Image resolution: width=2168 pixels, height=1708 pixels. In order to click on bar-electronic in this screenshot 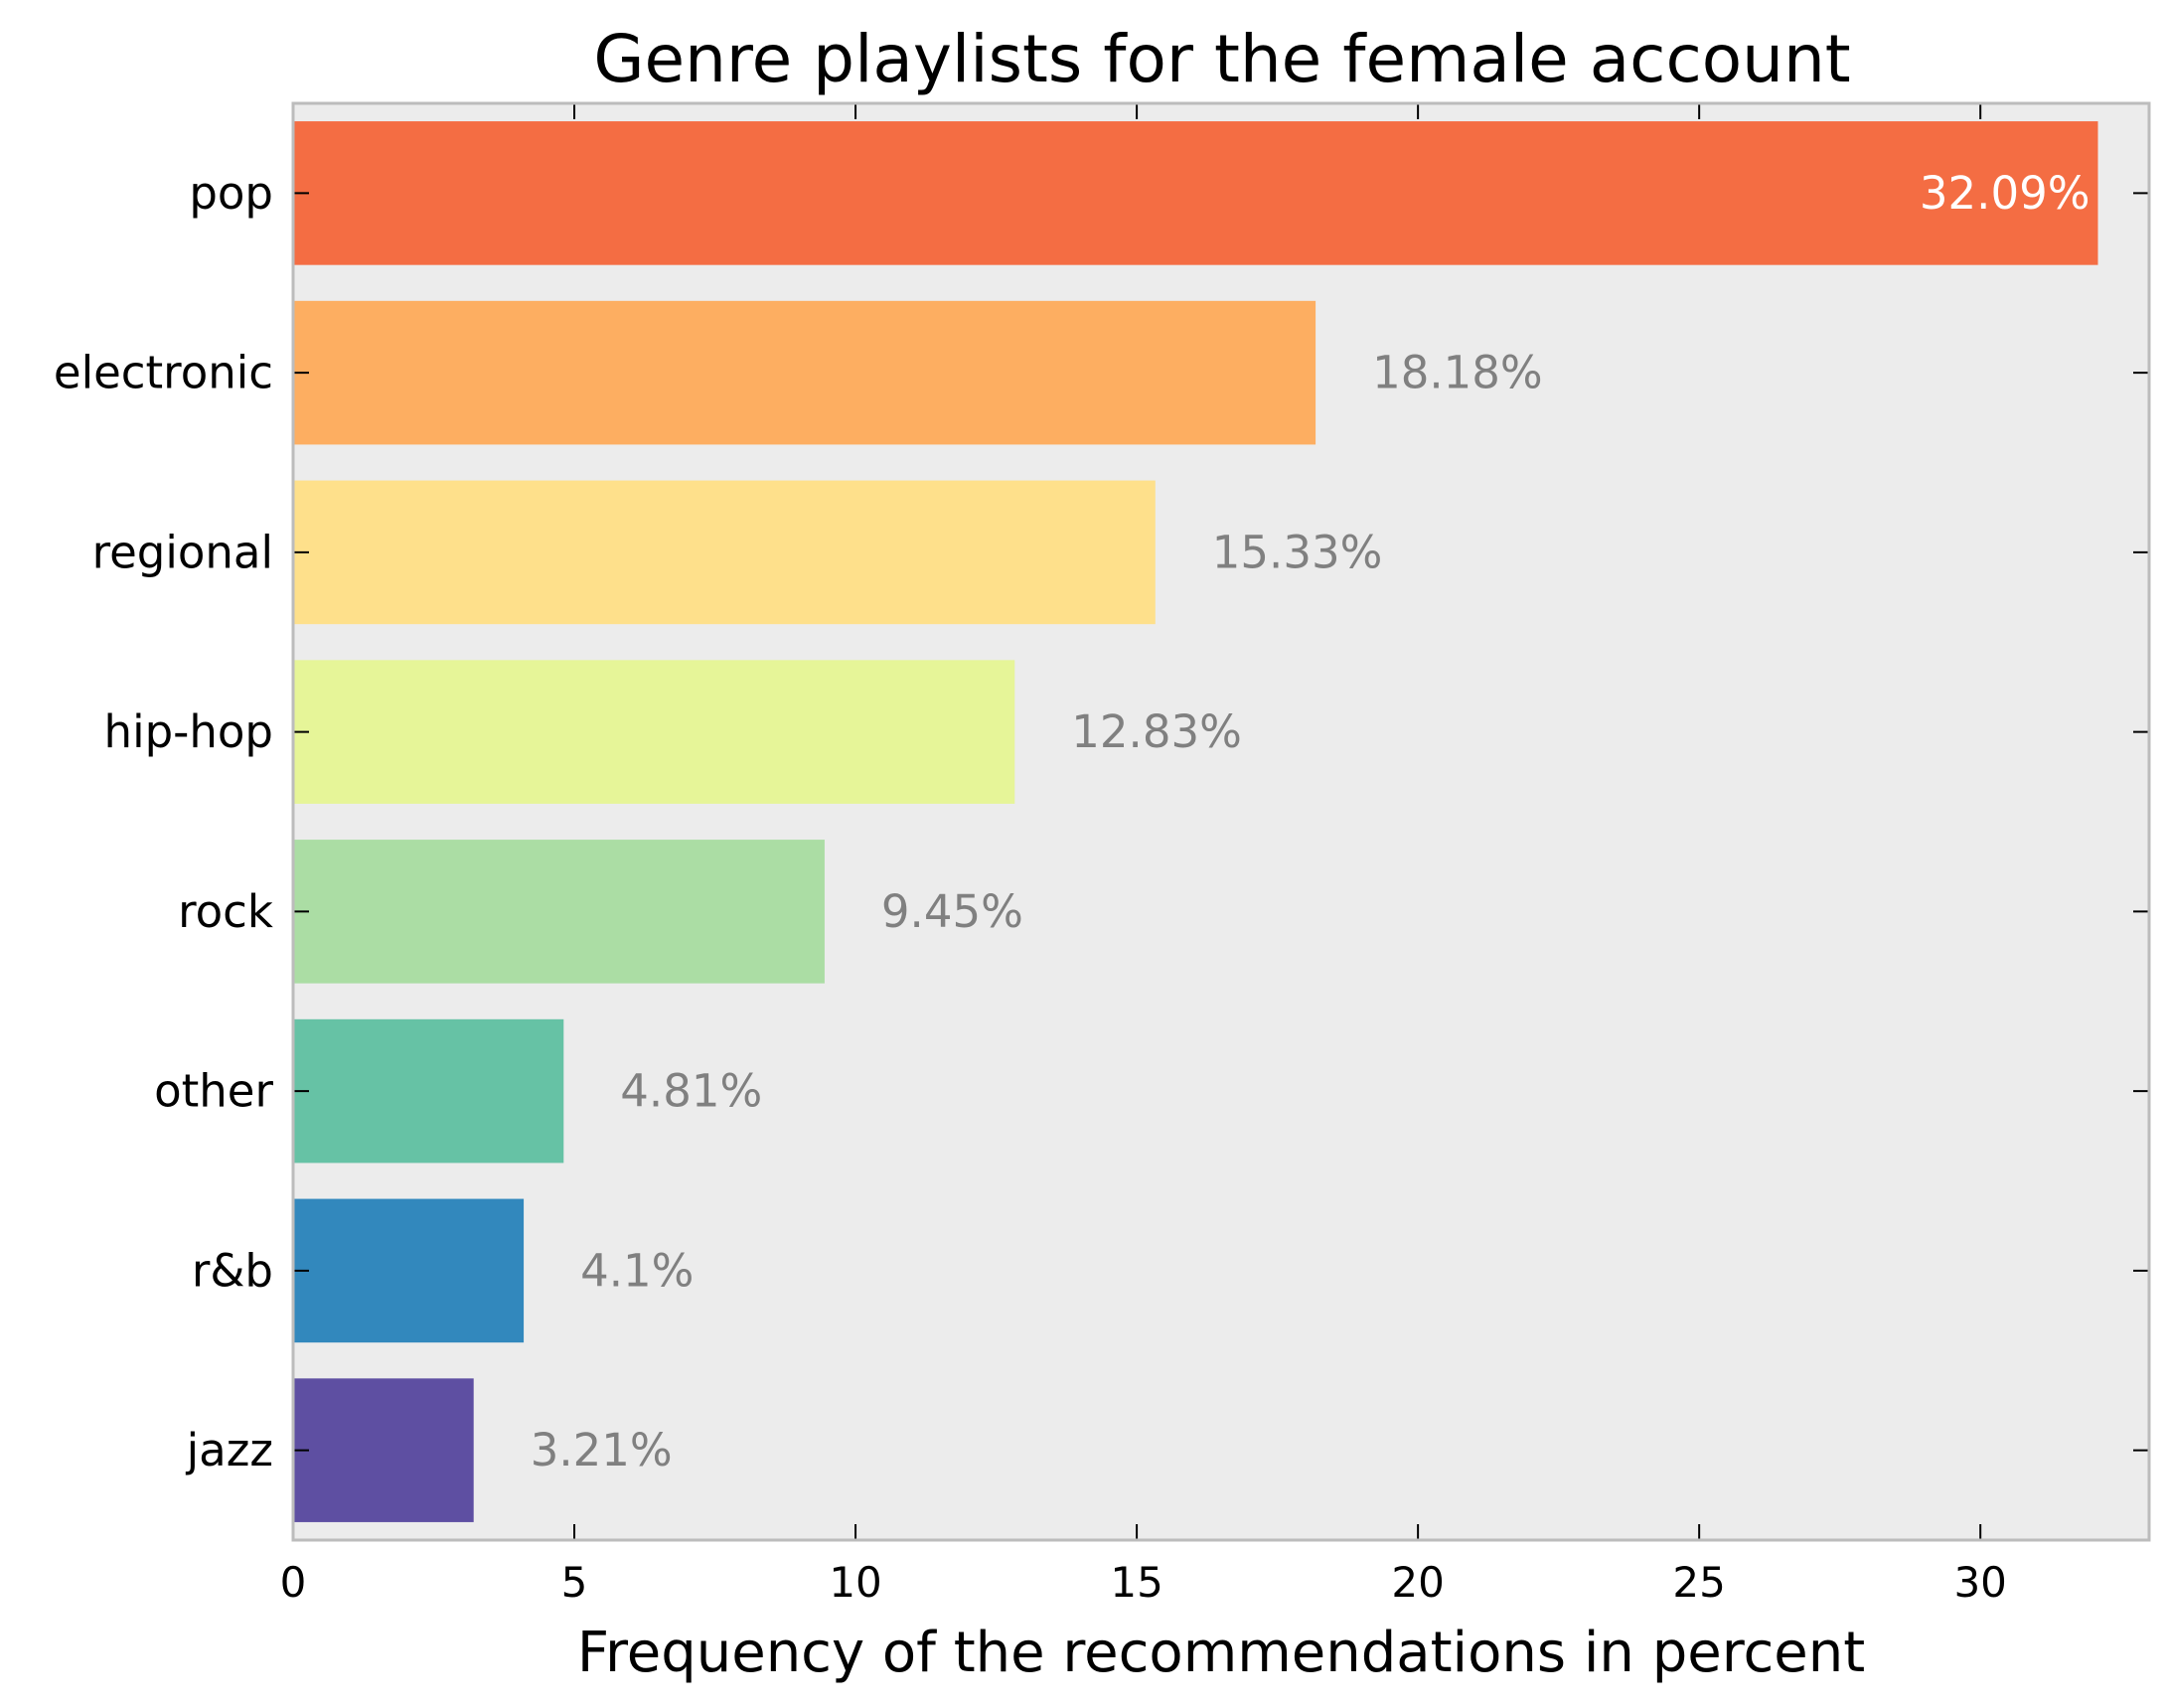, I will do `click(804, 372)`.